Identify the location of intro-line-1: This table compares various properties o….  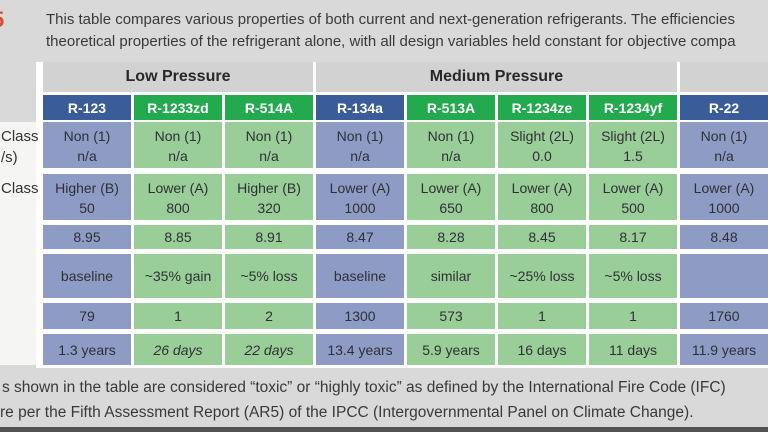
(390, 19).